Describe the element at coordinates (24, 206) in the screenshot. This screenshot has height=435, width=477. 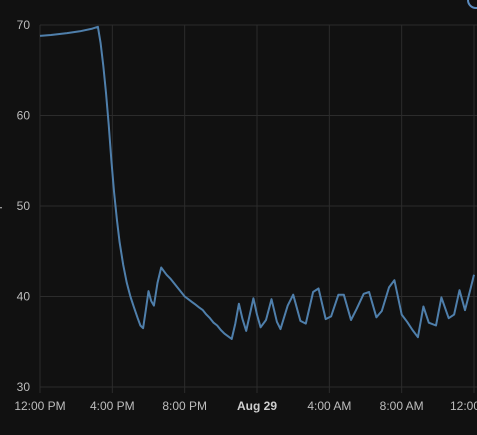
I see `y-tick-label: 50` at that location.